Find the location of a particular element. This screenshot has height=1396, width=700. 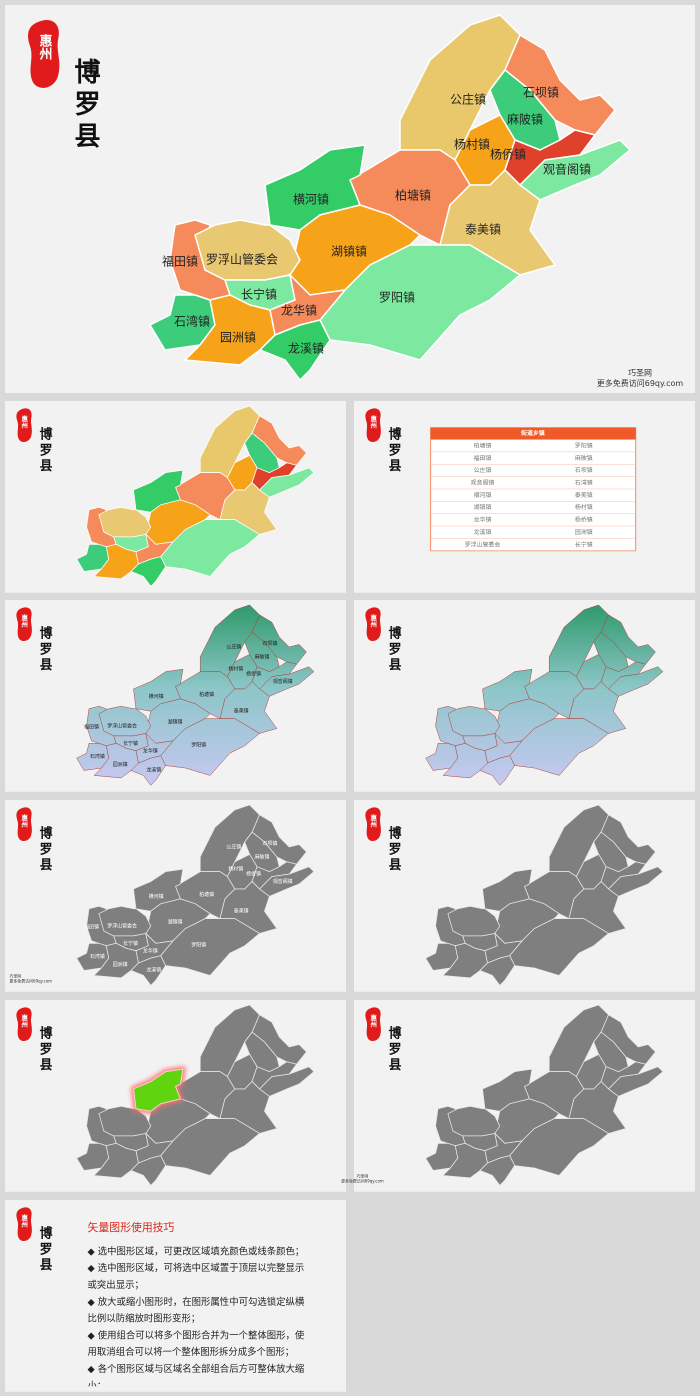

tip-item: ◆ 选中图形区域，可更改区域填充颜色或线条颜色； is located at coordinates (196, 1251).